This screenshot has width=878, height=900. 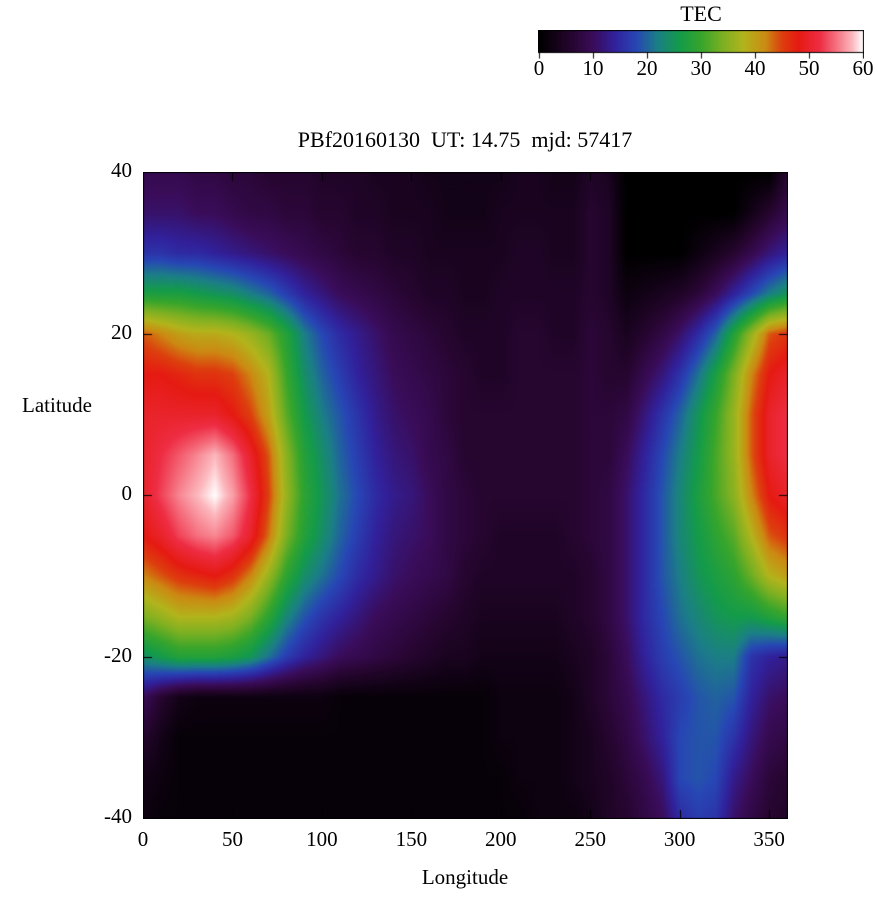 What do you see at coordinates (701, 44) in the screenshot?
I see `colorbar-gradient` at bounding box center [701, 44].